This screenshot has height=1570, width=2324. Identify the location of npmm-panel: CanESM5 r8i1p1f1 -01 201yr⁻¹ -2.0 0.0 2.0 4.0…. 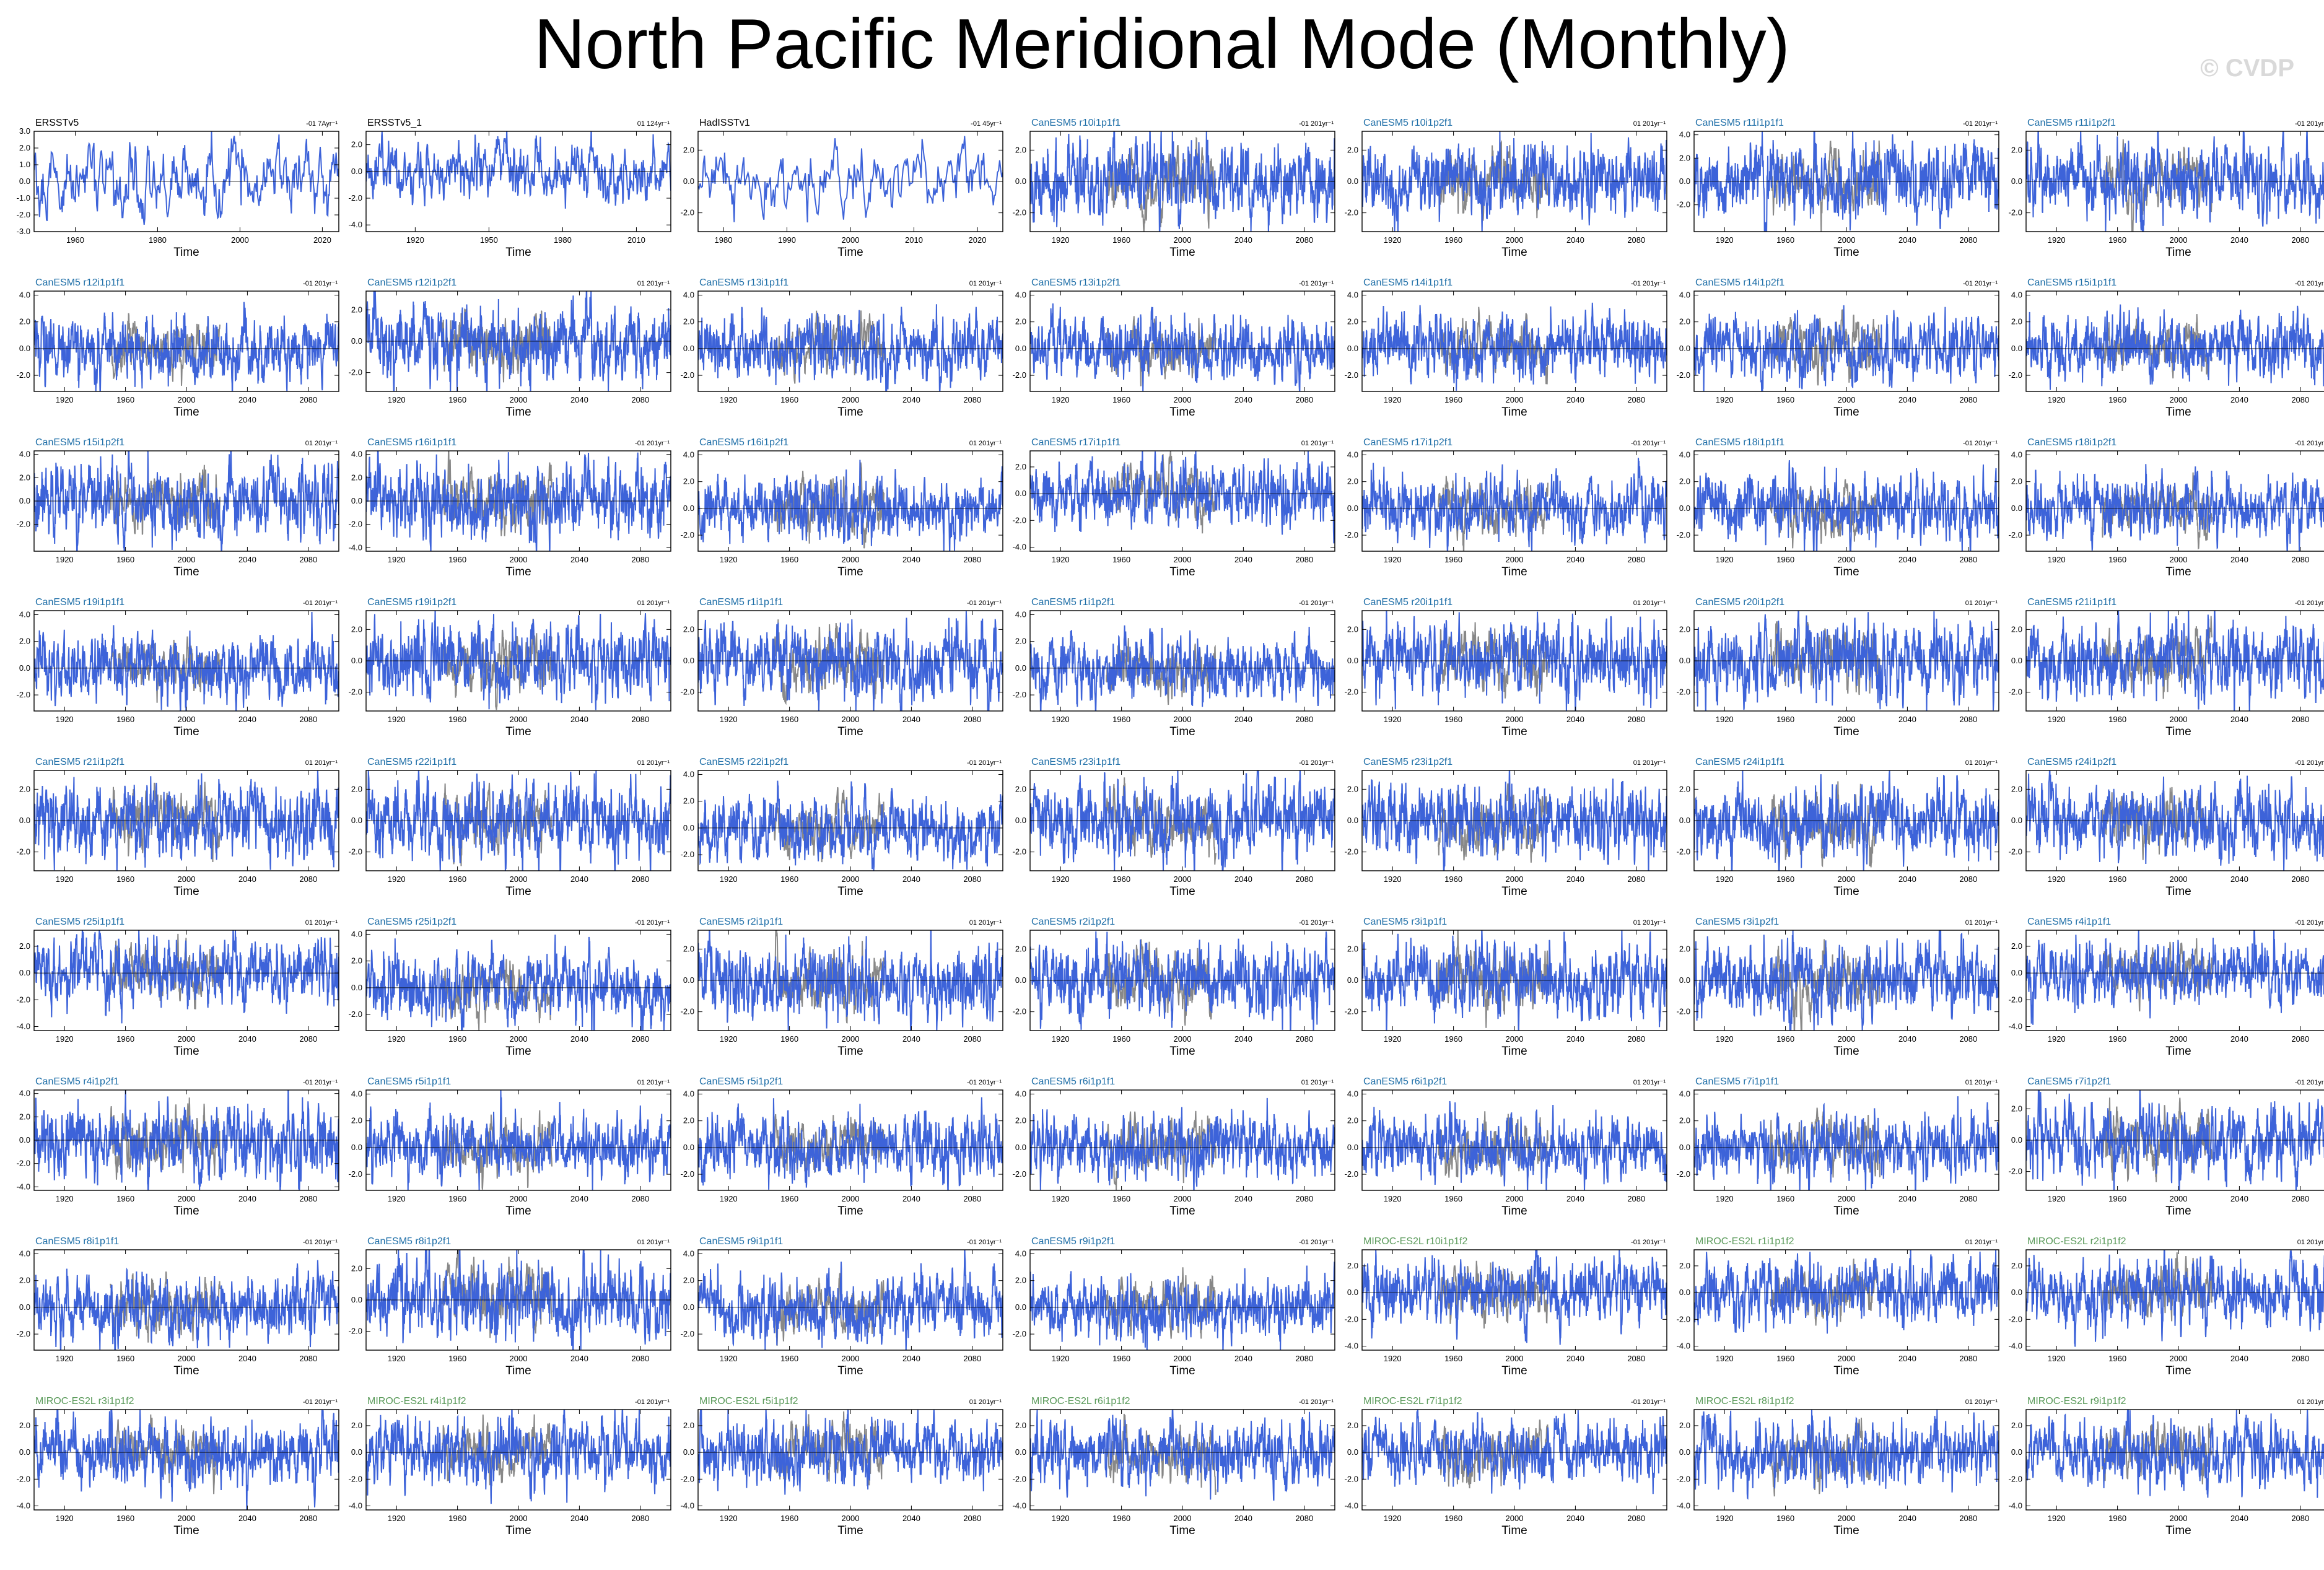
(178, 1306).